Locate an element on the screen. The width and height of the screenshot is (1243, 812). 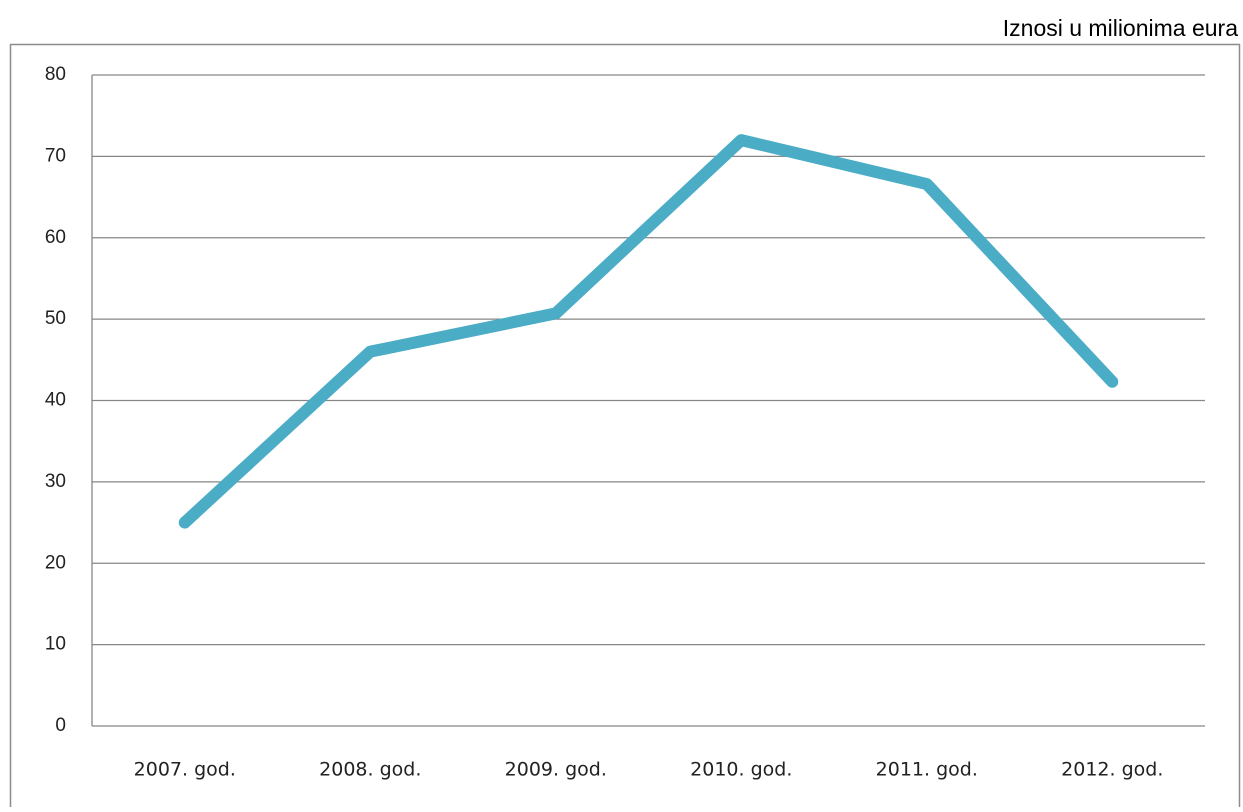
y-tick-label: 70 is located at coordinates (55, 155).